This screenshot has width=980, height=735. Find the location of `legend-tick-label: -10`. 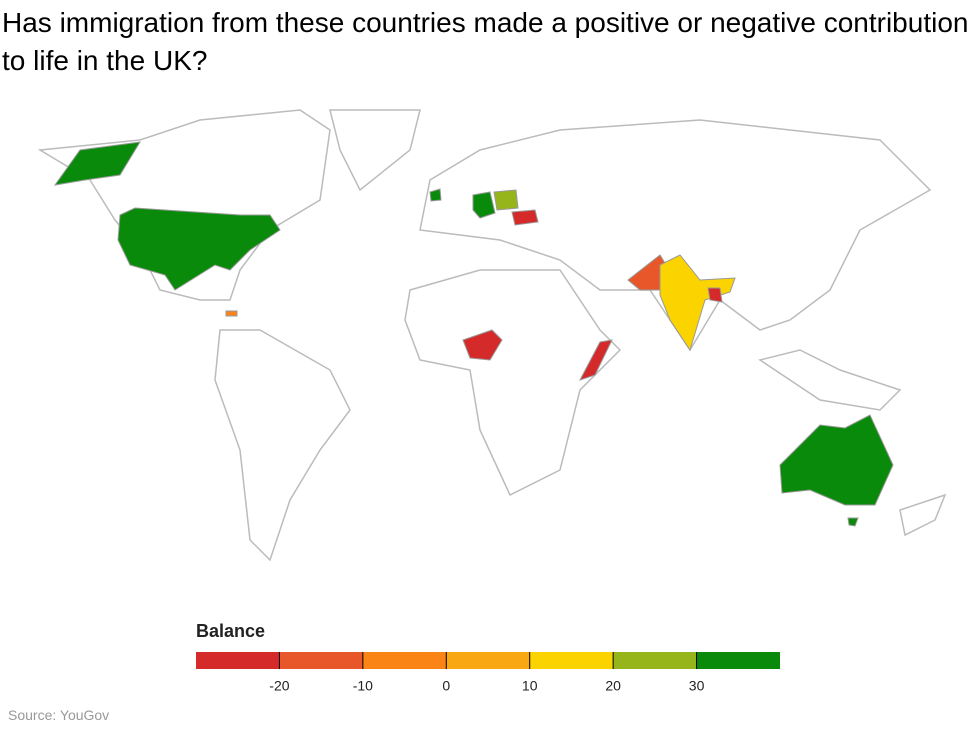

legend-tick-label: -10 is located at coordinates (363, 686).